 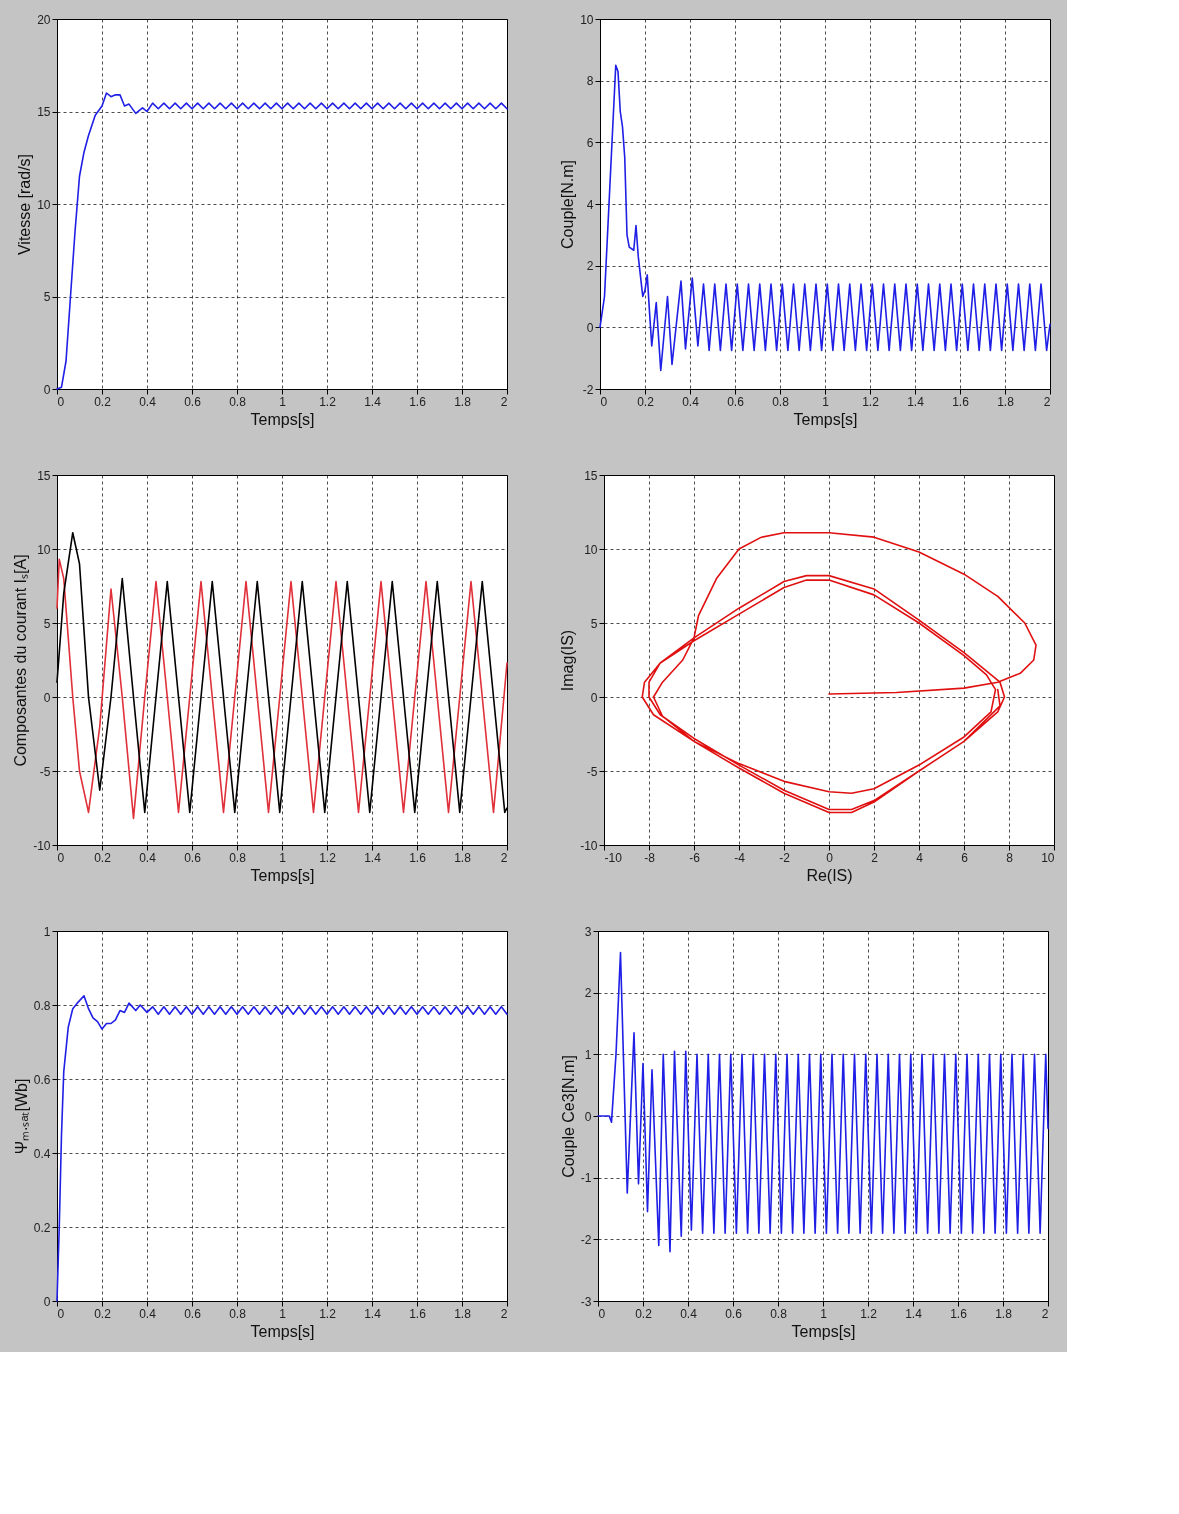 I want to click on x-tick-label: 8, so click(x=1010, y=857).